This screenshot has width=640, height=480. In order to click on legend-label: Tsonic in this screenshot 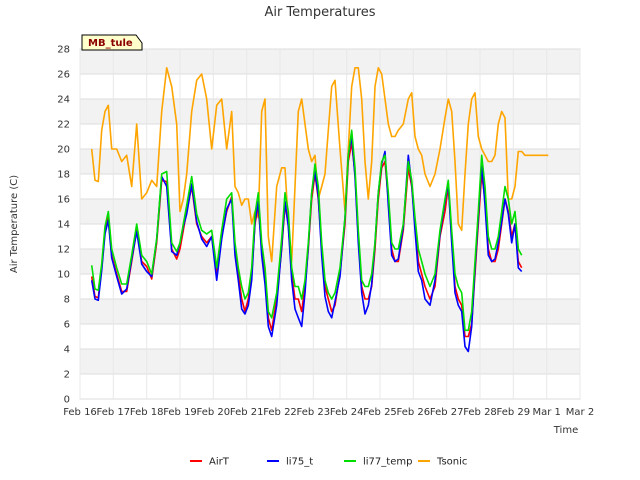, I will do `click(451, 462)`.